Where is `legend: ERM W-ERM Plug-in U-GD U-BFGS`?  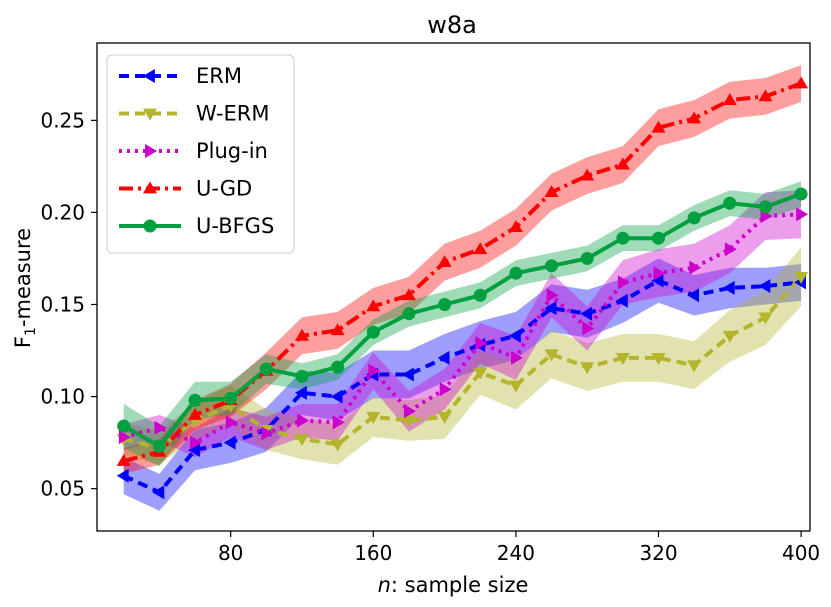 legend: ERM W-ERM Plug-in U-GD U-BFGS is located at coordinates (200, 154).